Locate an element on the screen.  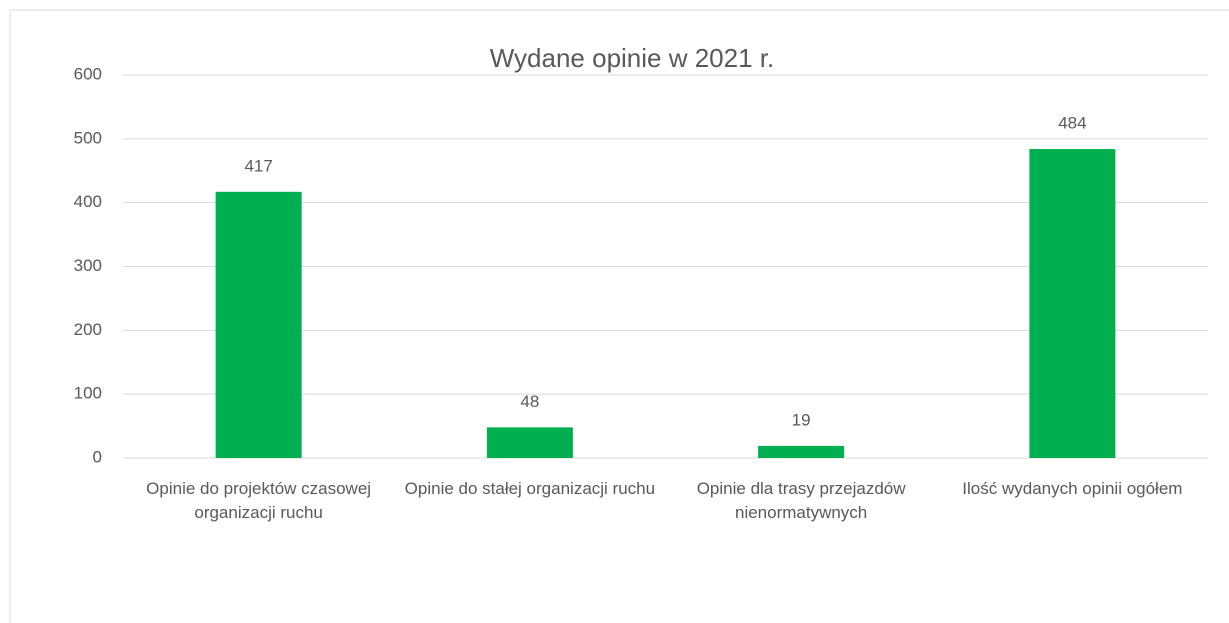
y-tick-label: 500 is located at coordinates (88, 137).